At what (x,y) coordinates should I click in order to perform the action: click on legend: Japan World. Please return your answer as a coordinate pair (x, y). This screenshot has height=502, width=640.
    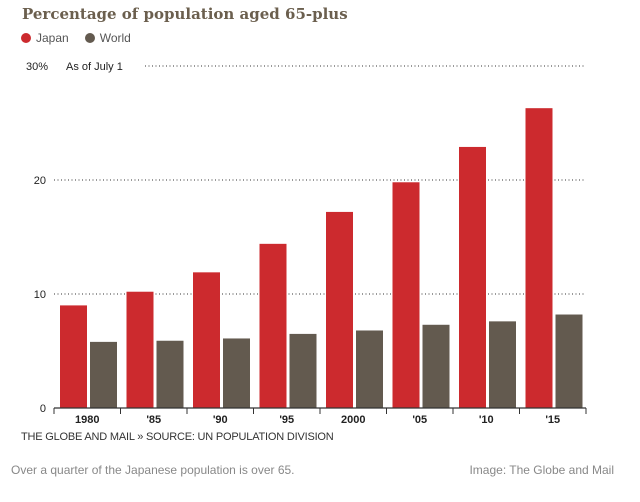
    Looking at the image, I should click on (84, 38).